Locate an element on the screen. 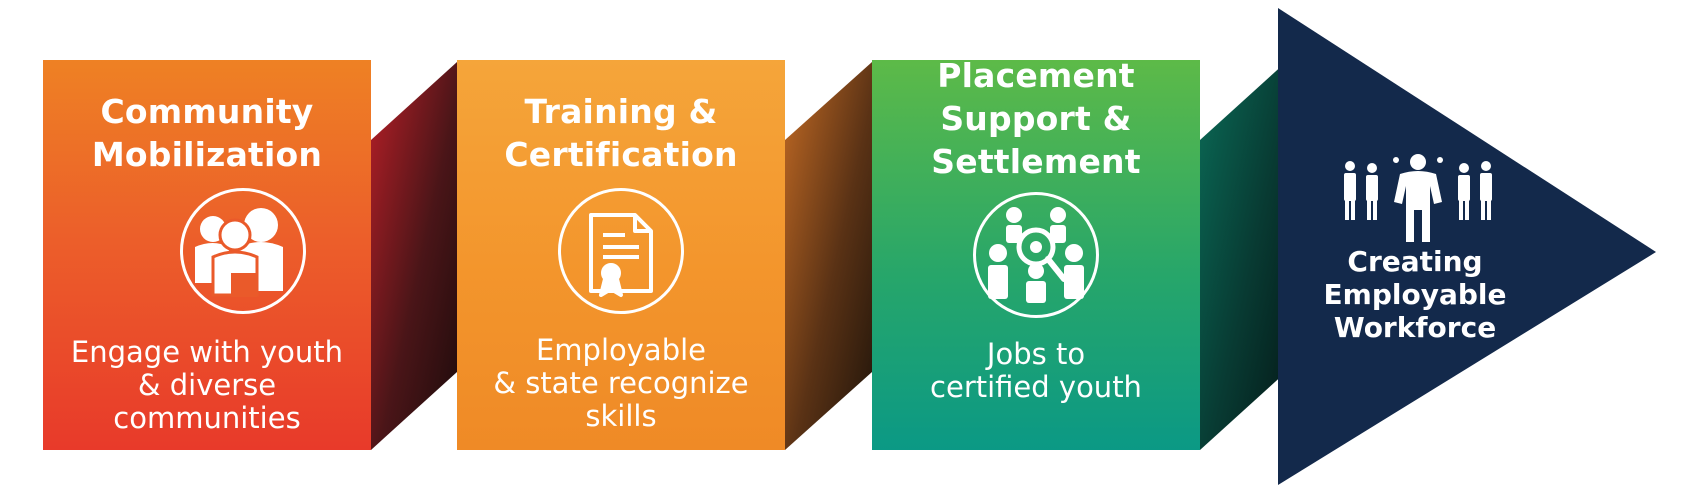  step-desc-line: Jobs to is located at coordinates (1036, 354).